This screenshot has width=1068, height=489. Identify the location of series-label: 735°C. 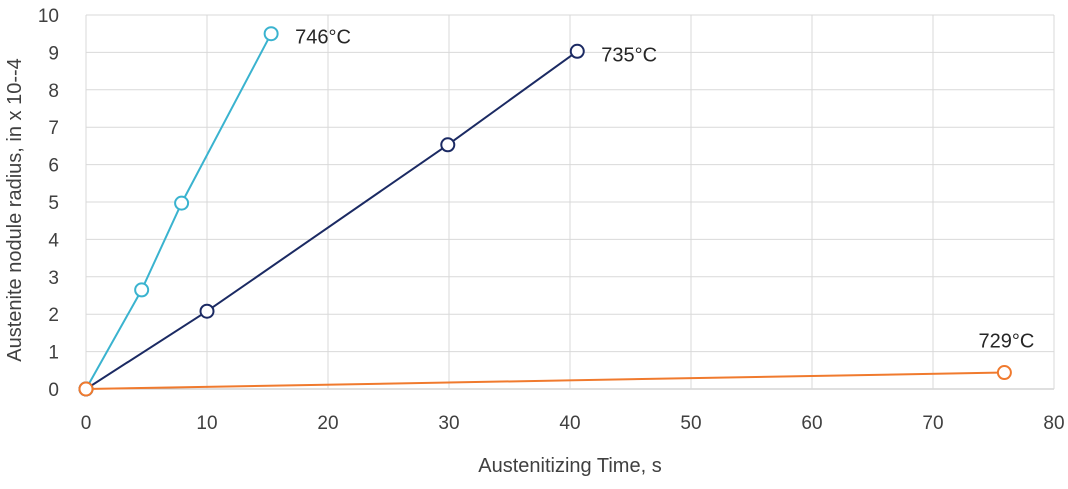
(629, 55).